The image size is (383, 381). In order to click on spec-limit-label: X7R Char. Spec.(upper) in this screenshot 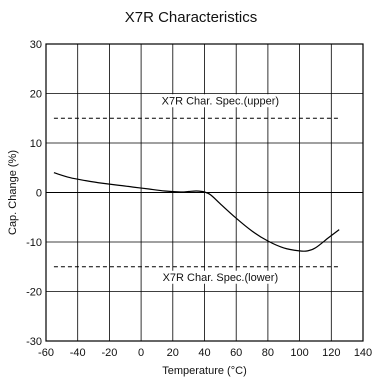, I will do `click(220, 101)`.